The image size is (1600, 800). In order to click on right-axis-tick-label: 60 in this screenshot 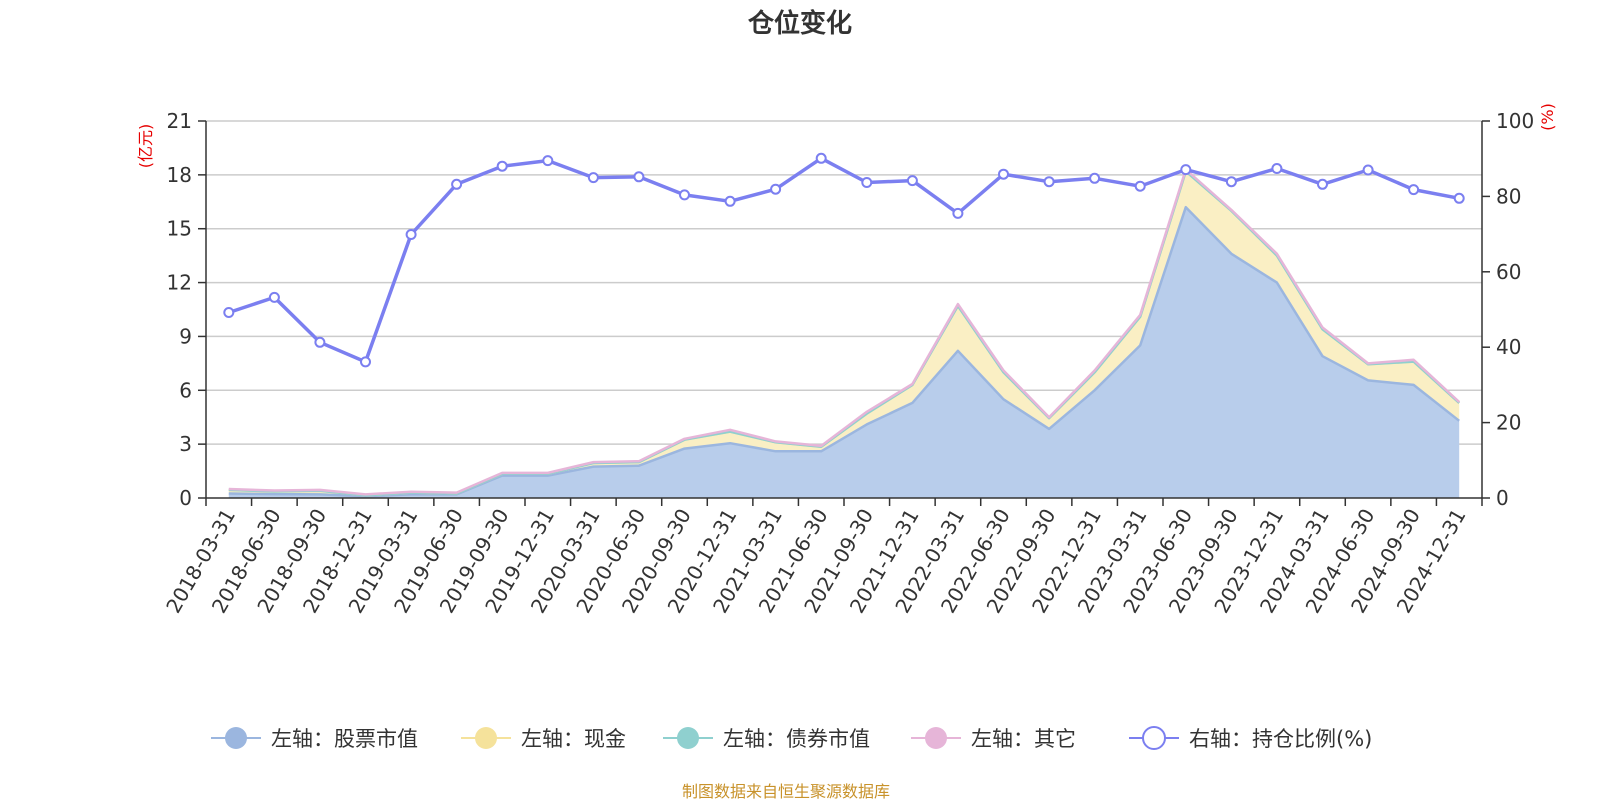, I will do `click(1508, 272)`.